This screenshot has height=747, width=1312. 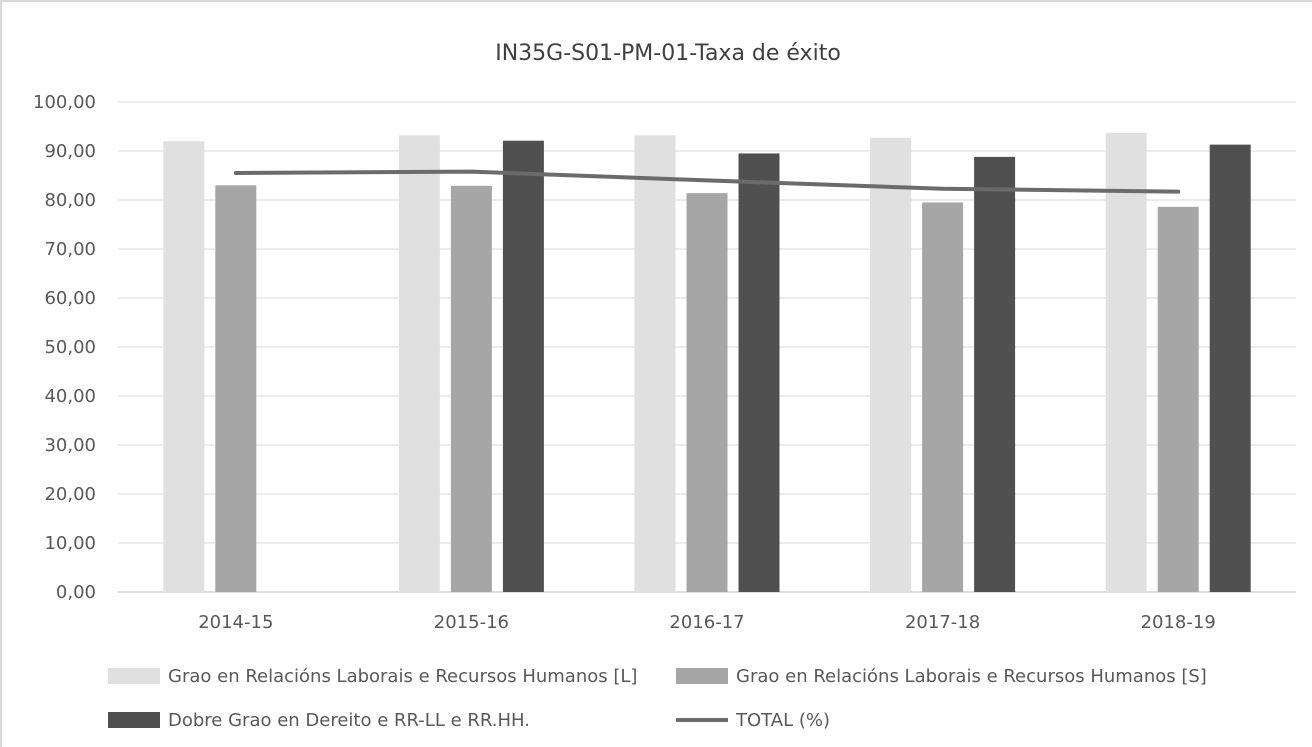 I want to click on legend-item-4: TOTAL (%), so click(x=753, y=720).